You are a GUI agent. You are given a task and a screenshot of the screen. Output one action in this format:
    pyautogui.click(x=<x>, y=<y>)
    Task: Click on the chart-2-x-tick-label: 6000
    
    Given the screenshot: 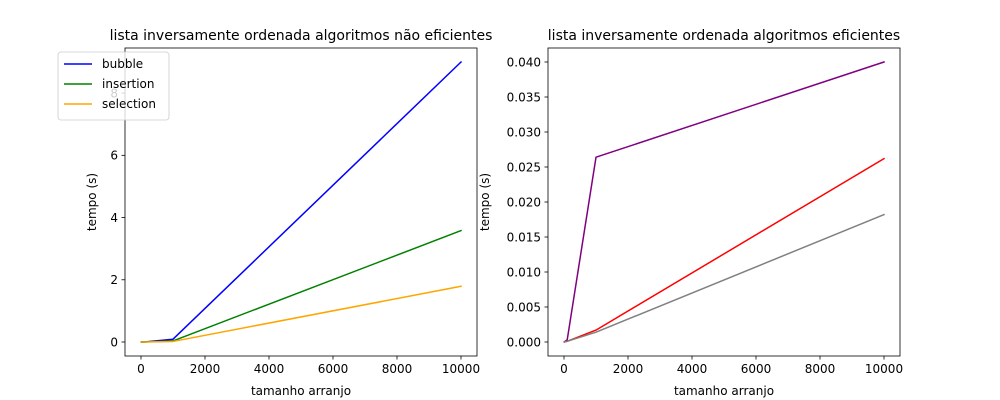 What is the action you would take?
    pyautogui.click(x=756, y=369)
    